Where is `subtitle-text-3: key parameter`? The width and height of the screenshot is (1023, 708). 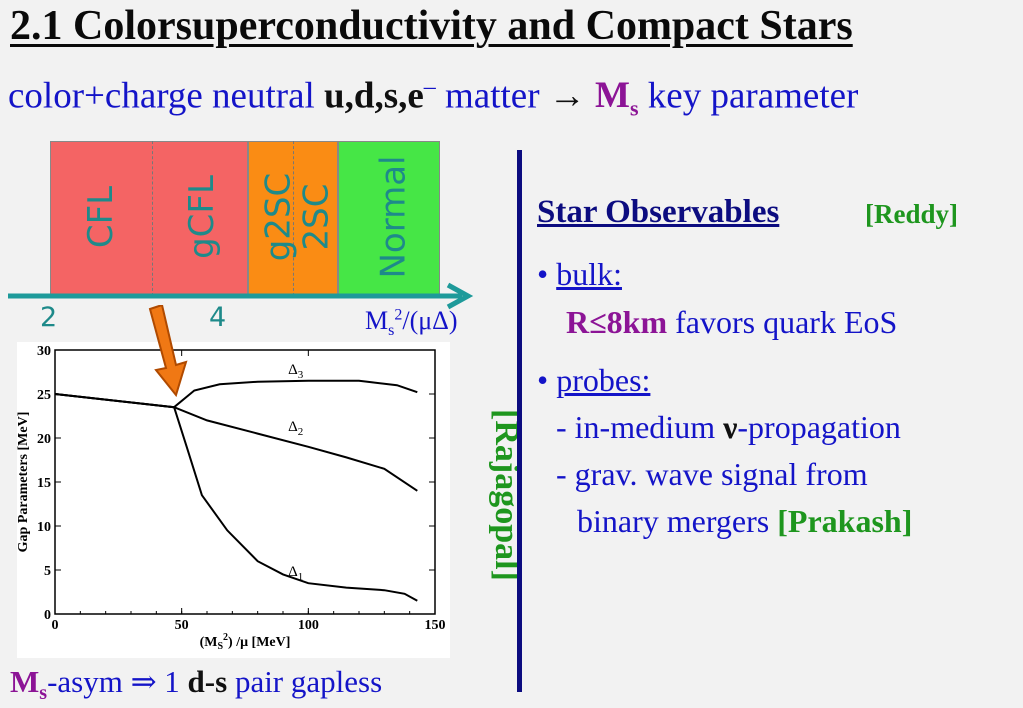 subtitle-text-3: key parameter is located at coordinates (748, 96).